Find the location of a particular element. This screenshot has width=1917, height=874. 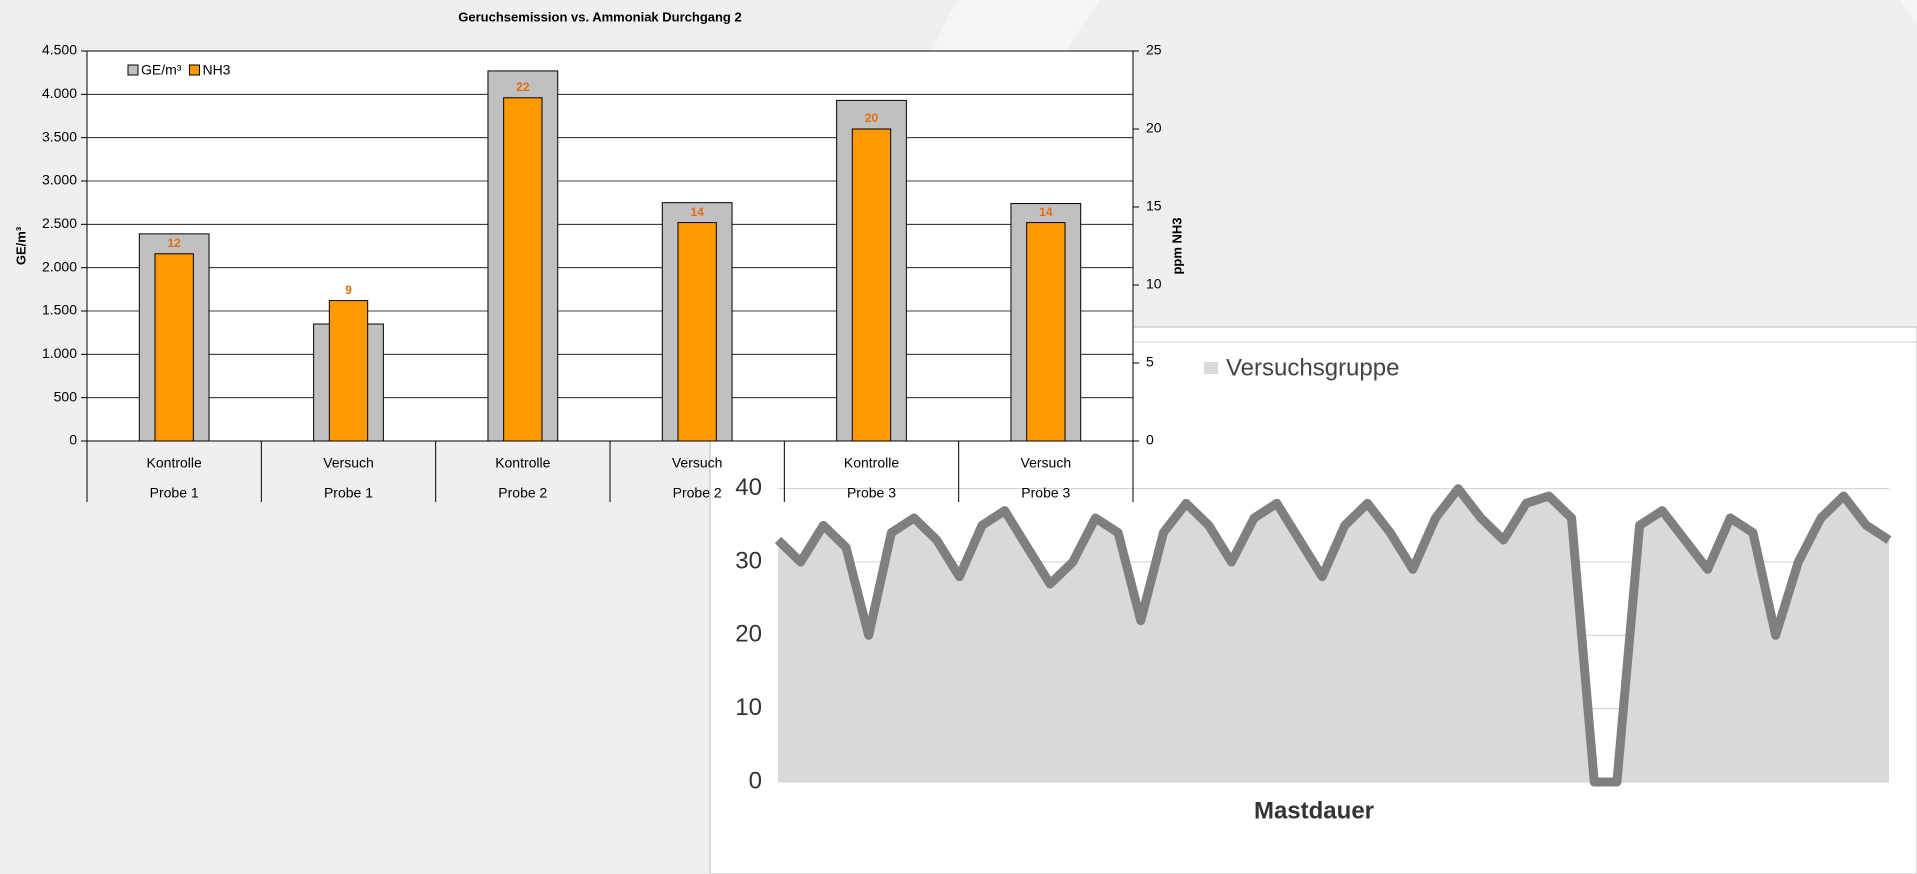

y-tick-label: 4.500 is located at coordinates (59, 50).